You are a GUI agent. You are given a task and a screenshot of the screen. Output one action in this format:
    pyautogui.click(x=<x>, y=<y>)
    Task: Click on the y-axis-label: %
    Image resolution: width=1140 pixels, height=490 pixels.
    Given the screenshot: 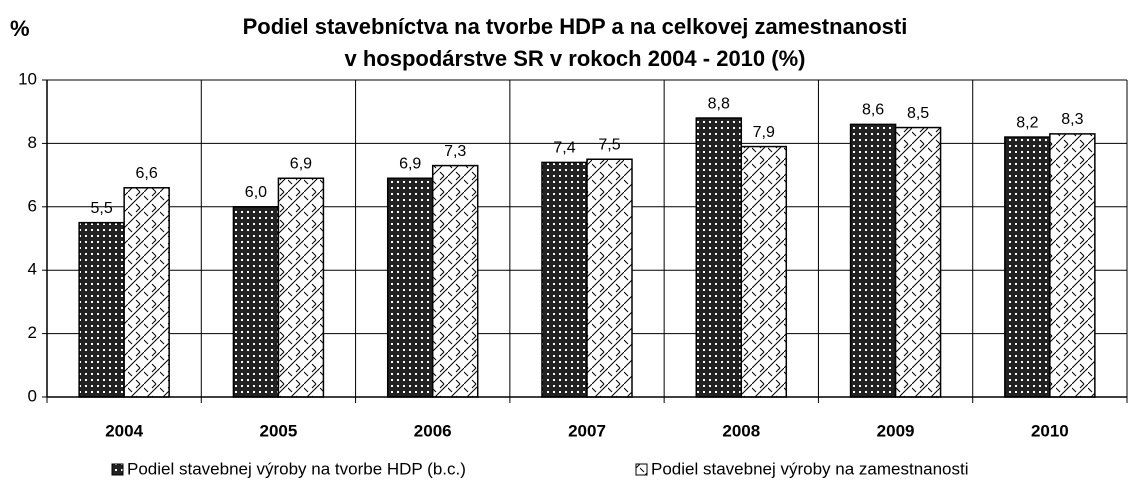 What is the action you would take?
    pyautogui.click(x=20, y=28)
    